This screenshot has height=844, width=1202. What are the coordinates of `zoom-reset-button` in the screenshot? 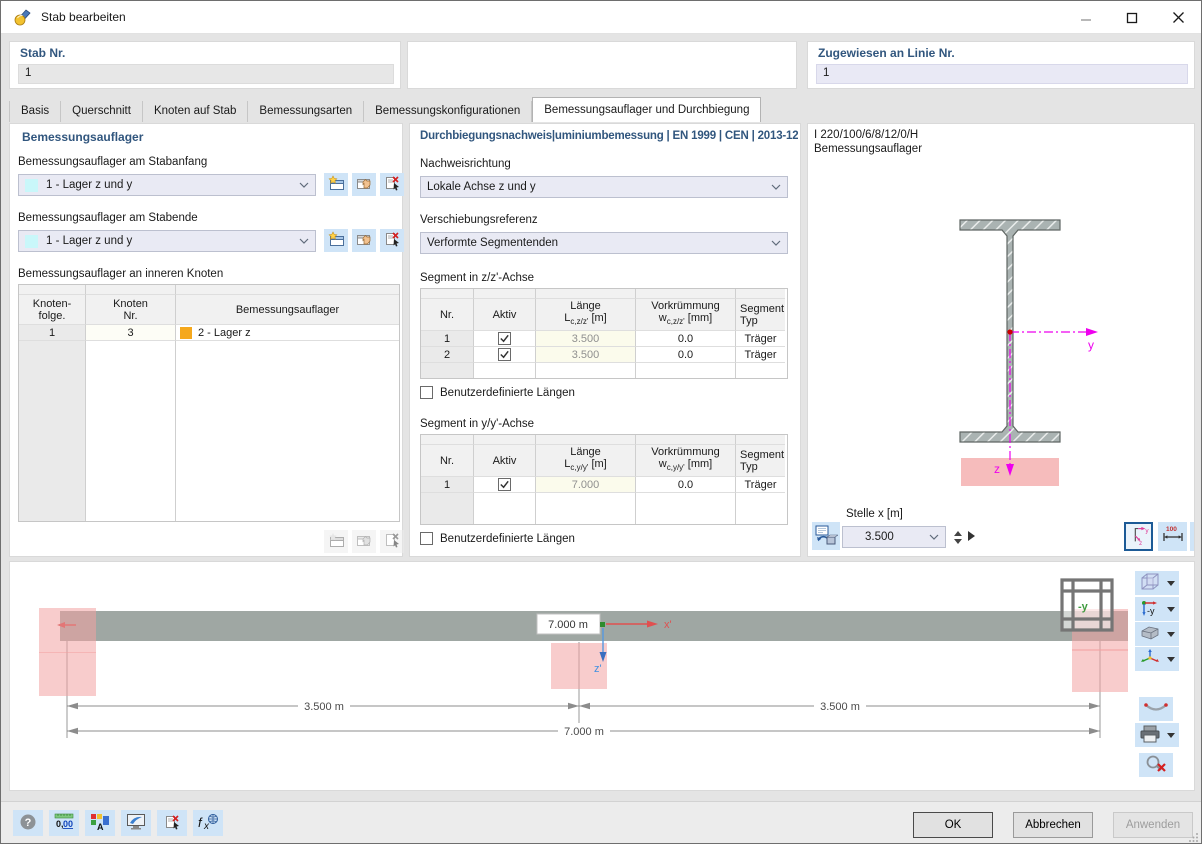 It's located at (1156, 765).